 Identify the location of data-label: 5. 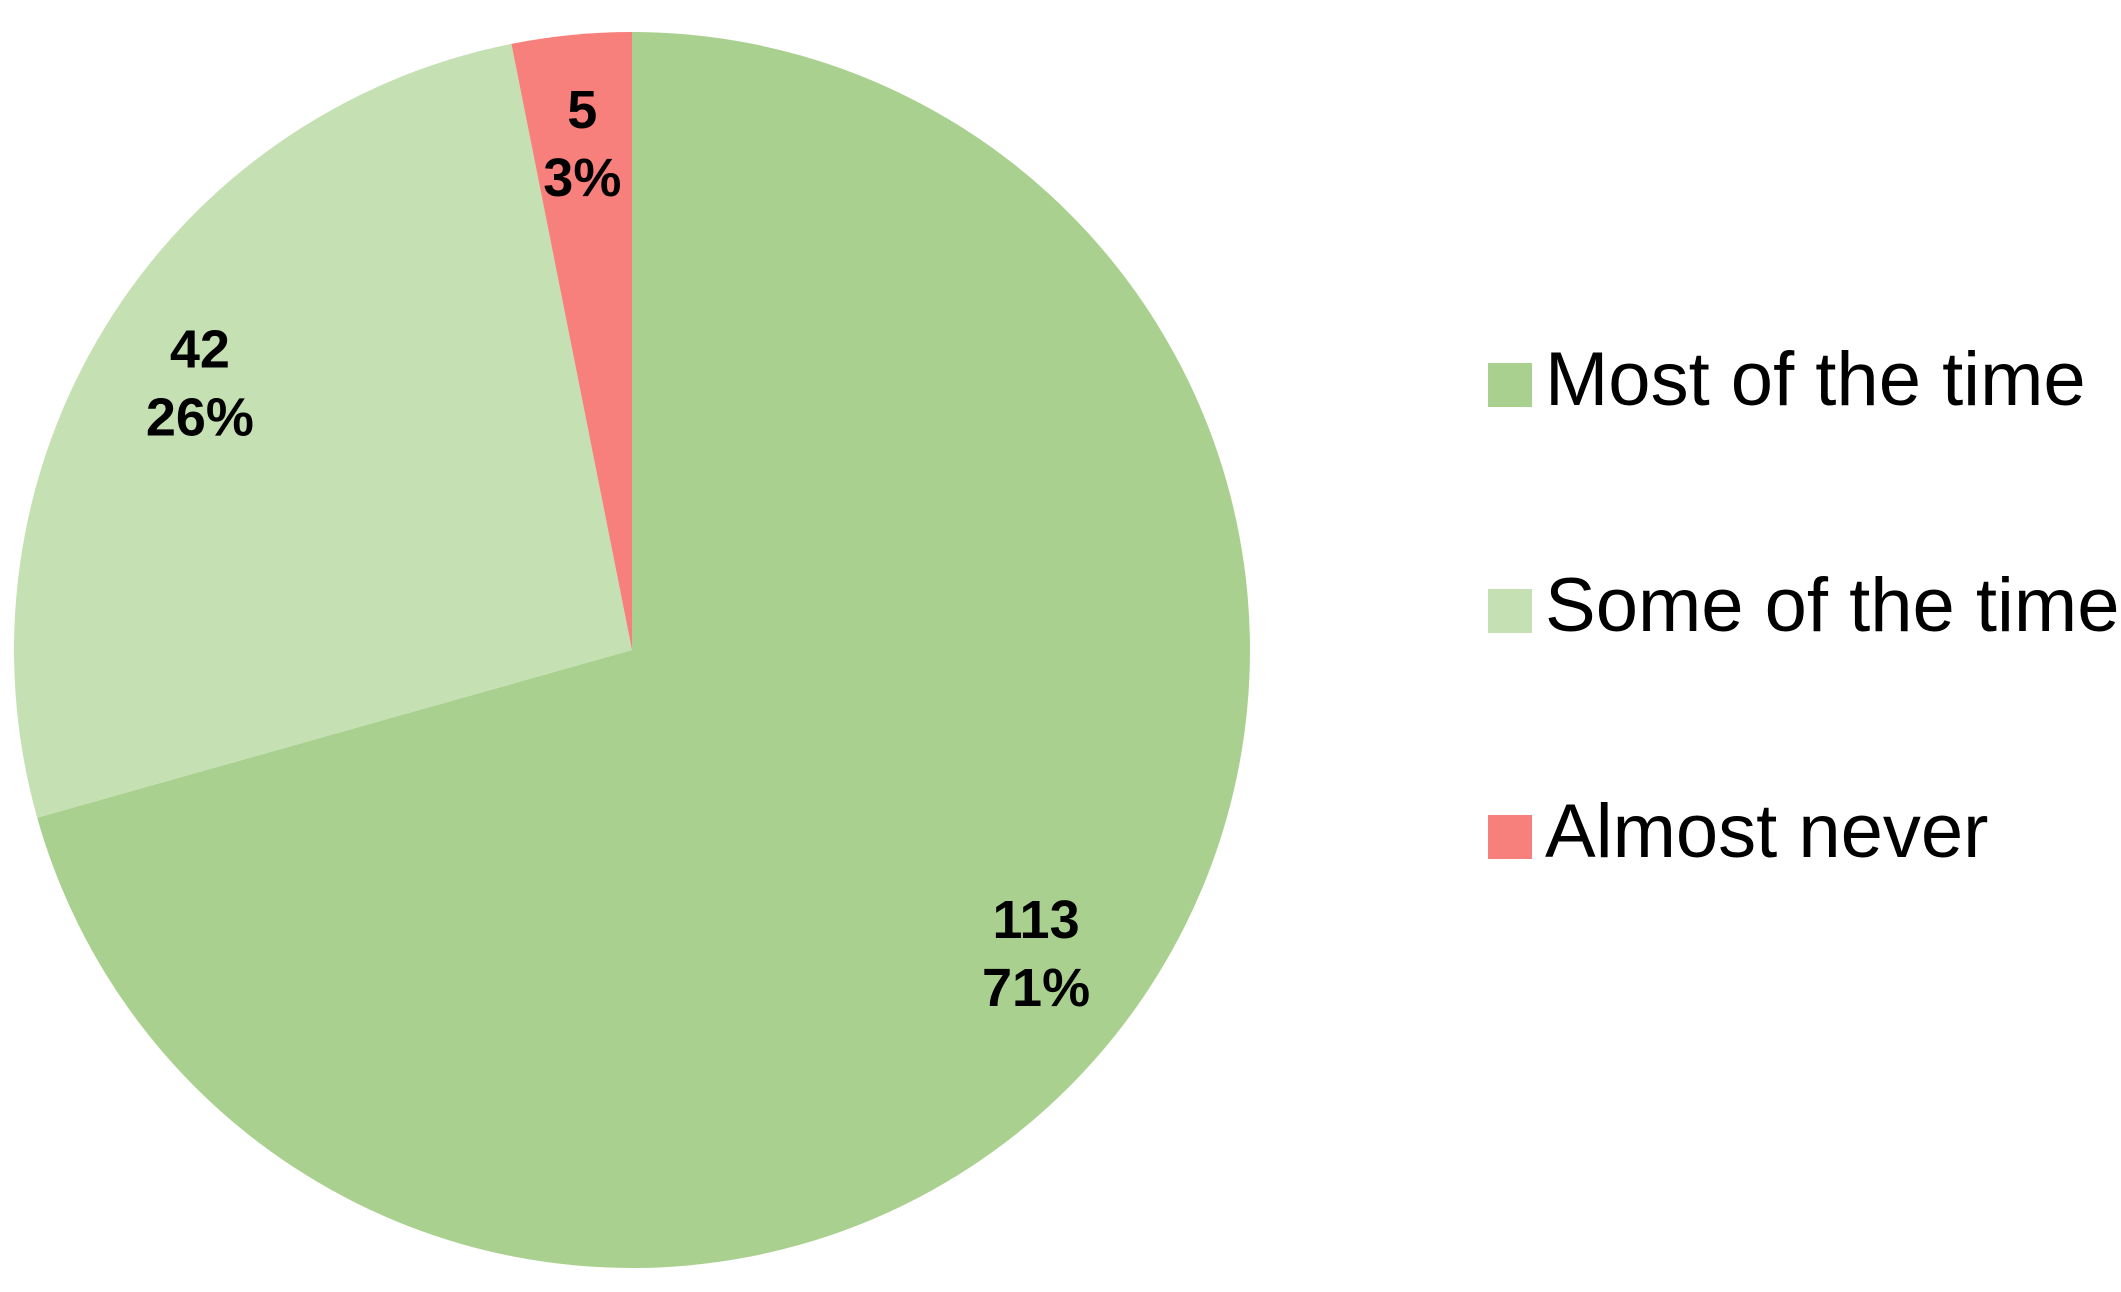
(582, 110).